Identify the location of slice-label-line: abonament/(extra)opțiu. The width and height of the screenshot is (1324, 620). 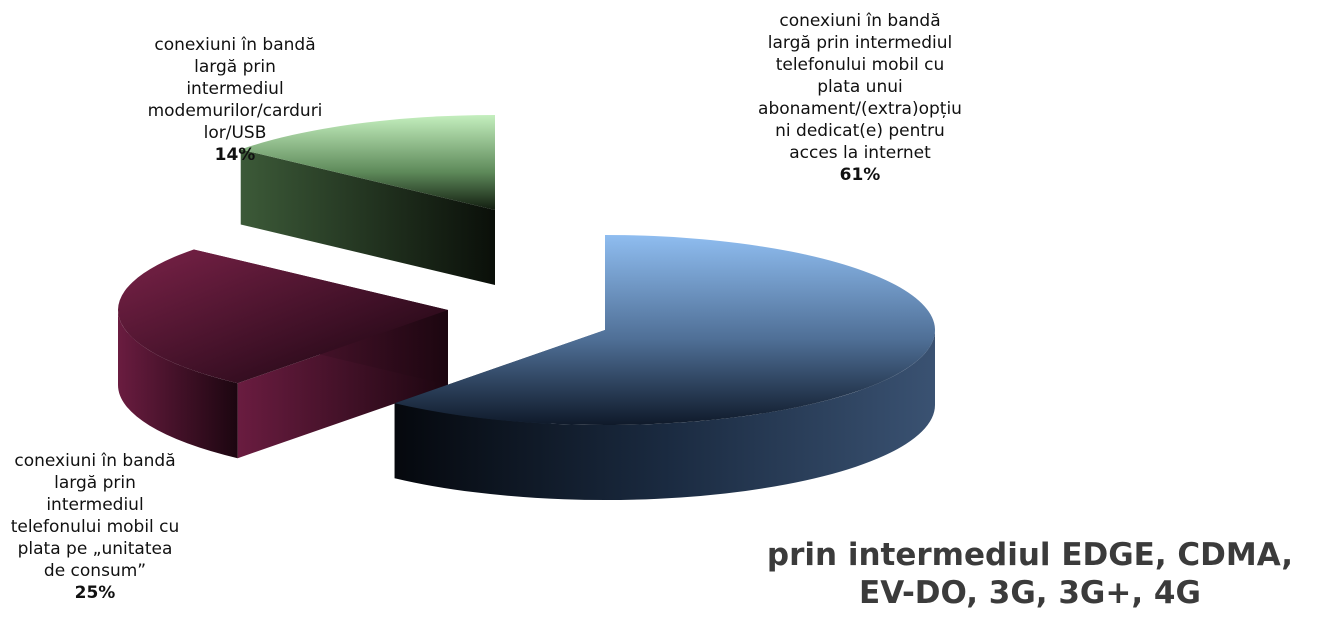
(860, 109).